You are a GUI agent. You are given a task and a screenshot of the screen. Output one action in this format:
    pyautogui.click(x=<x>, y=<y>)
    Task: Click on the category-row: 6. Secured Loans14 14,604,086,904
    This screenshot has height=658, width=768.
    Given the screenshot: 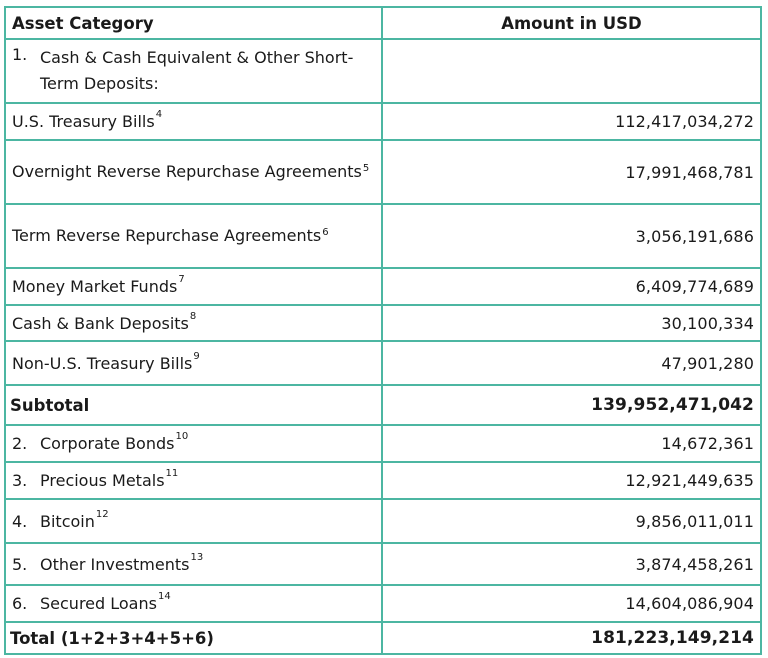 What is the action you would take?
    pyautogui.click(x=383, y=603)
    